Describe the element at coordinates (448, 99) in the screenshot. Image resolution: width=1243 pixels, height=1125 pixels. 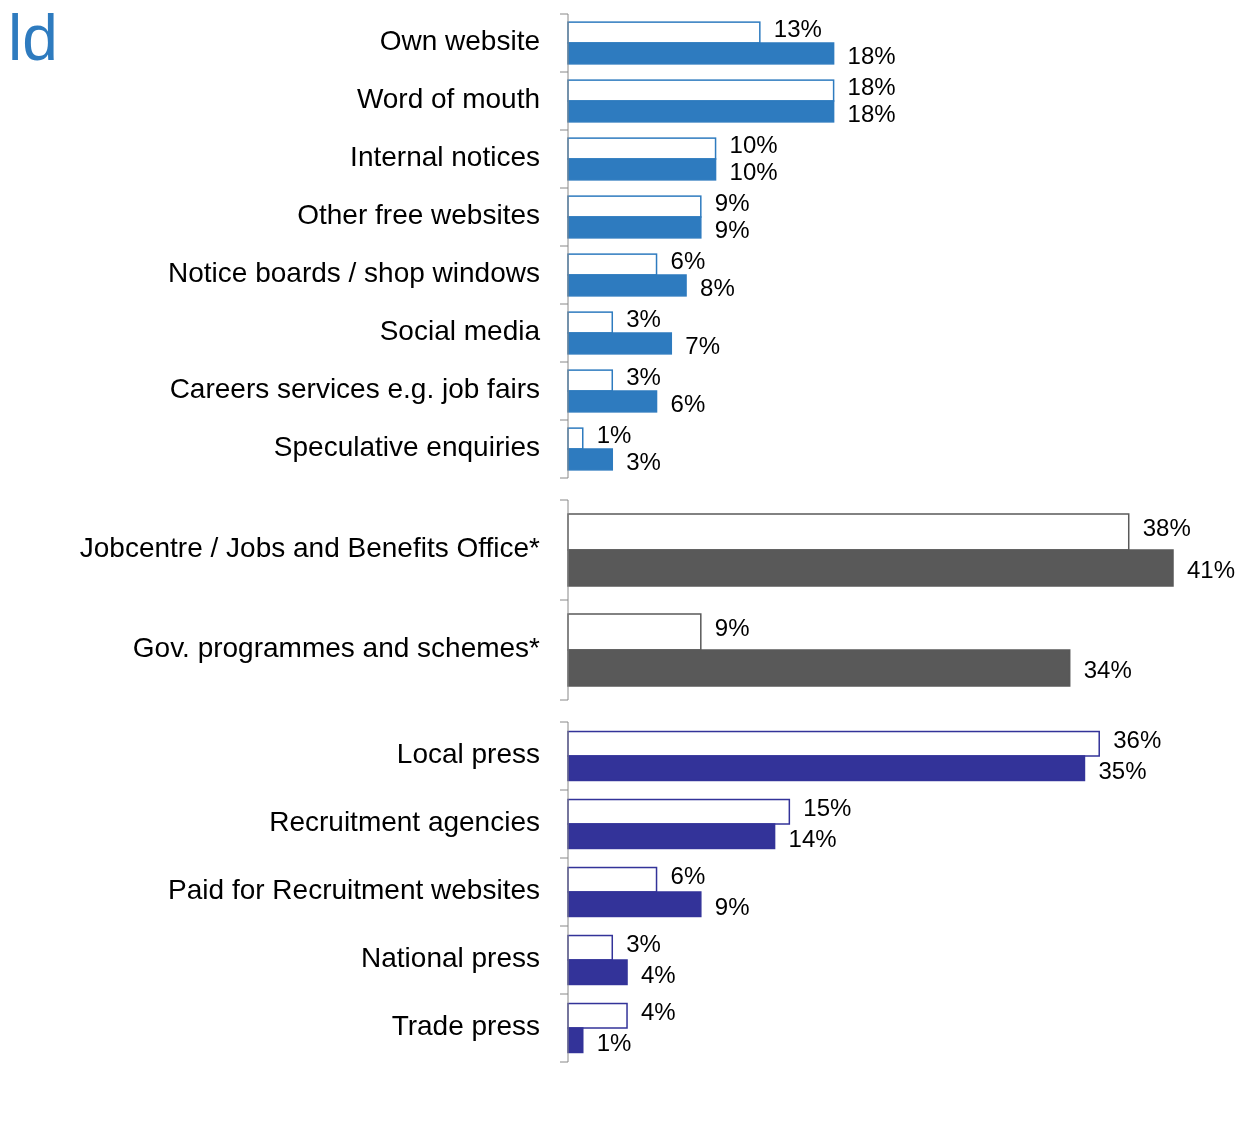
I see `y-tick-label: Word of mouth` at that location.